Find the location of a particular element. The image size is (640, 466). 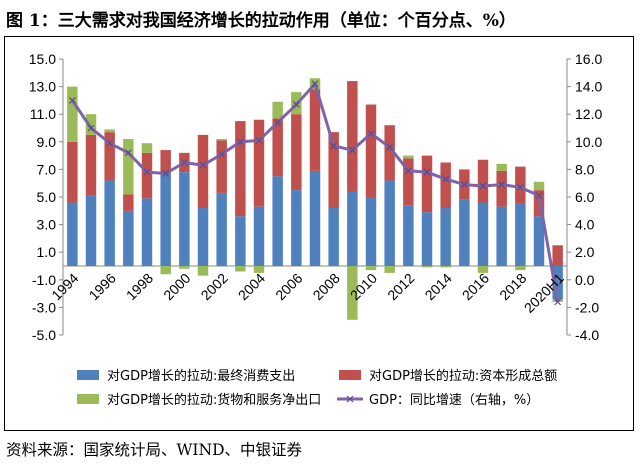

x-tick-label: 2018 is located at coordinates (512, 286).